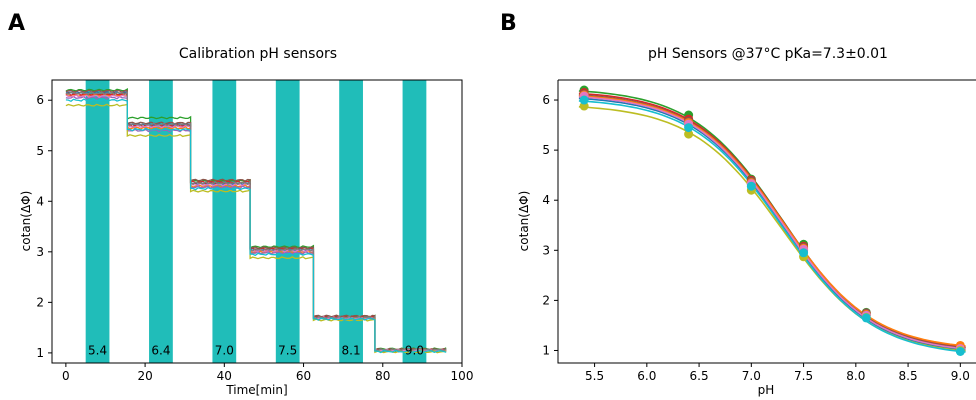 This screenshot has height=400, width=976. Describe the element at coordinates (44, 226) in the screenshot. I see `chart-a-y-ticks: 1 2 3 4 5 6` at that location.